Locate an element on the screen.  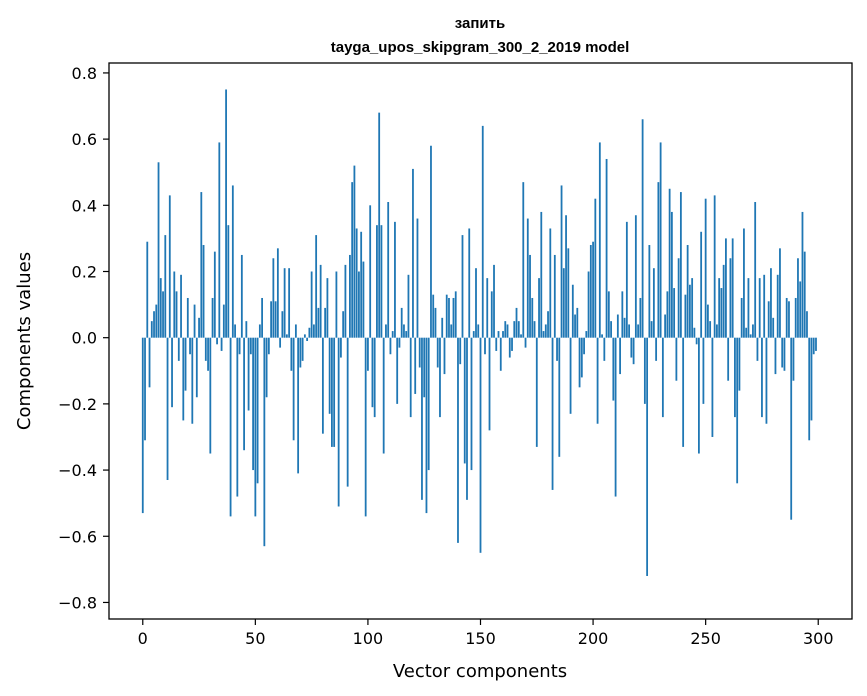
x-tick-label: 0 is located at coordinates (143, 638).